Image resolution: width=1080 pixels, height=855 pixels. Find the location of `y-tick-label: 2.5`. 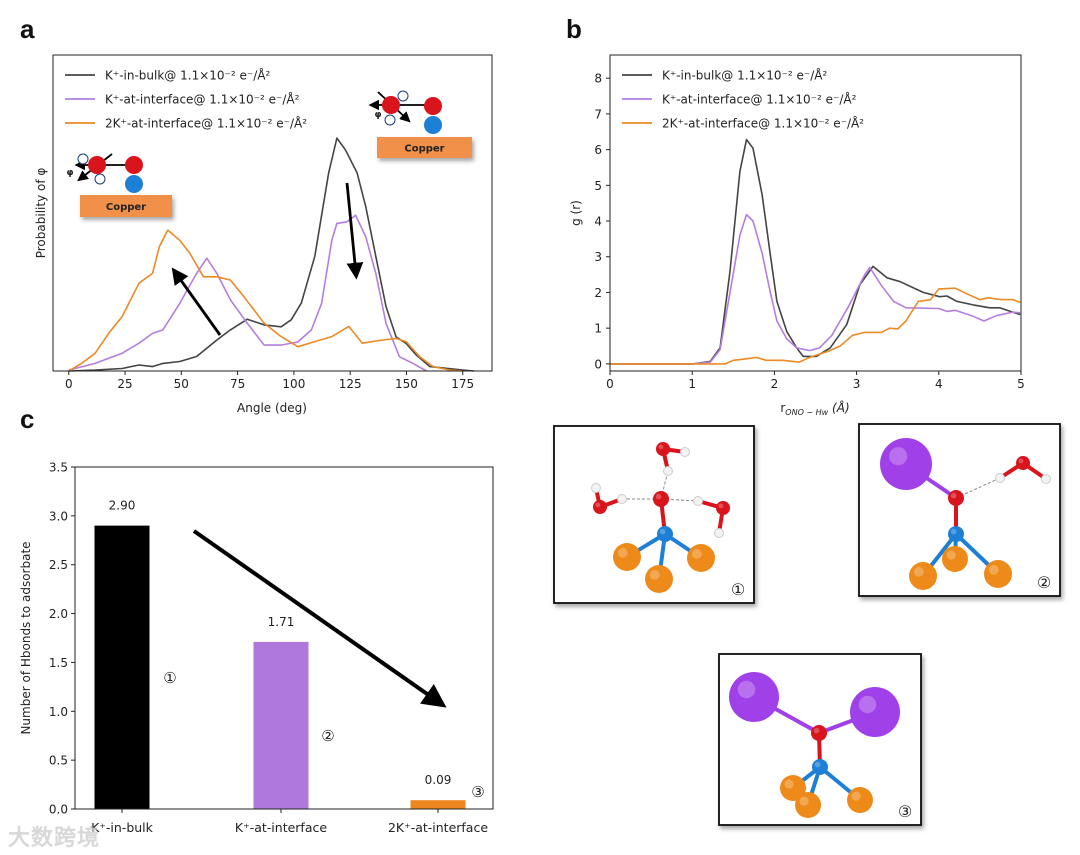

y-tick-label: 2.5 is located at coordinates (58, 565).